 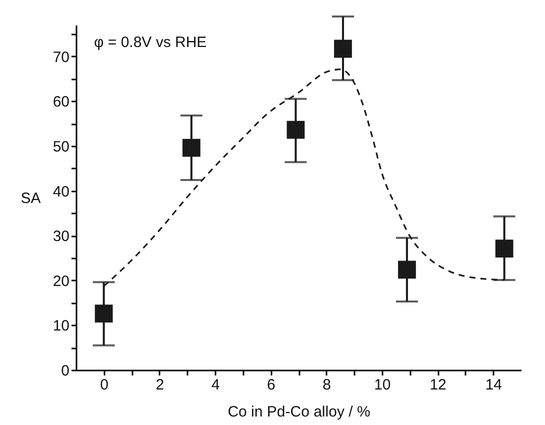 What do you see at coordinates (30, 198) in the screenshot?
I see `y-axis-title: SA` at bounding box center [30, 198].